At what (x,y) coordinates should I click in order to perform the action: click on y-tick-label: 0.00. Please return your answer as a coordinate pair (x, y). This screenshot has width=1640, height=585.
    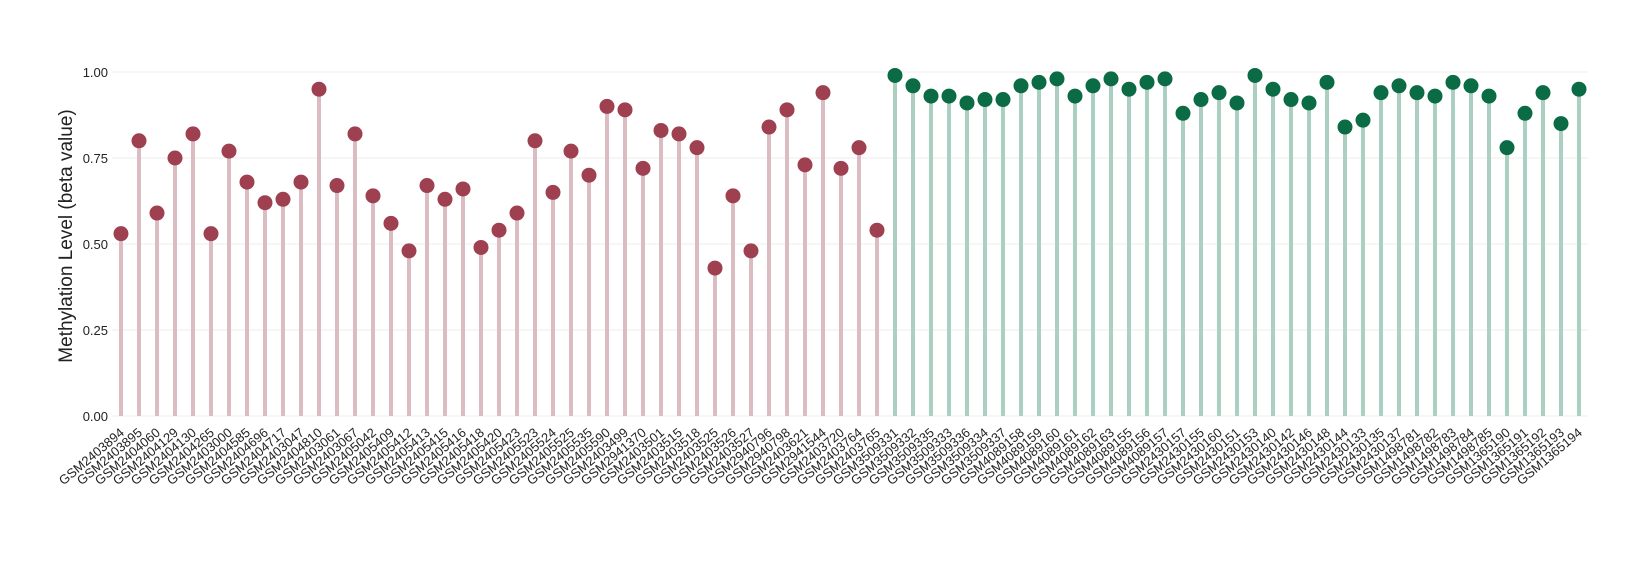
    Looking at the image, I should click on (95, 416).